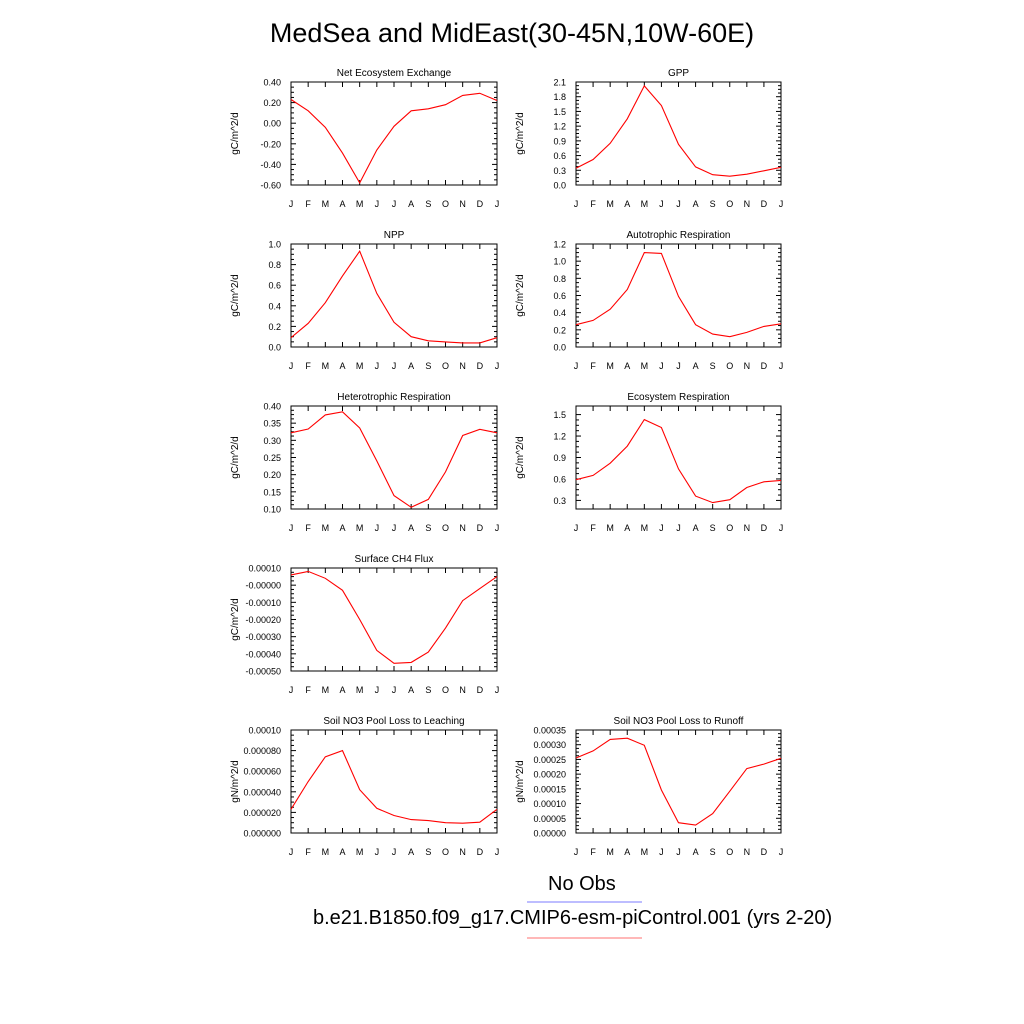  I want to click on y-tick-label: 0.000000, so click(262, 834).